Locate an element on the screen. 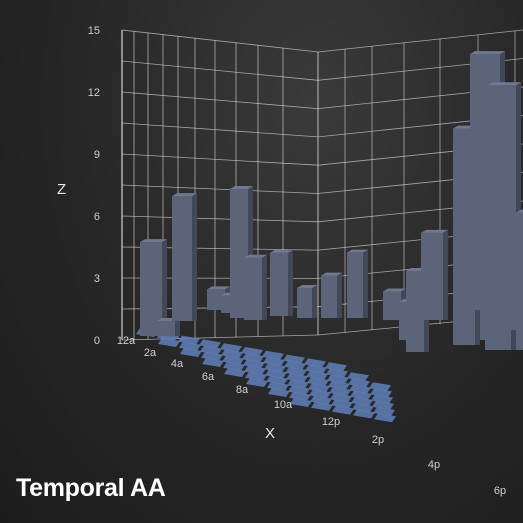  z-tick-label: 12 is located at coordinates (94, 93).